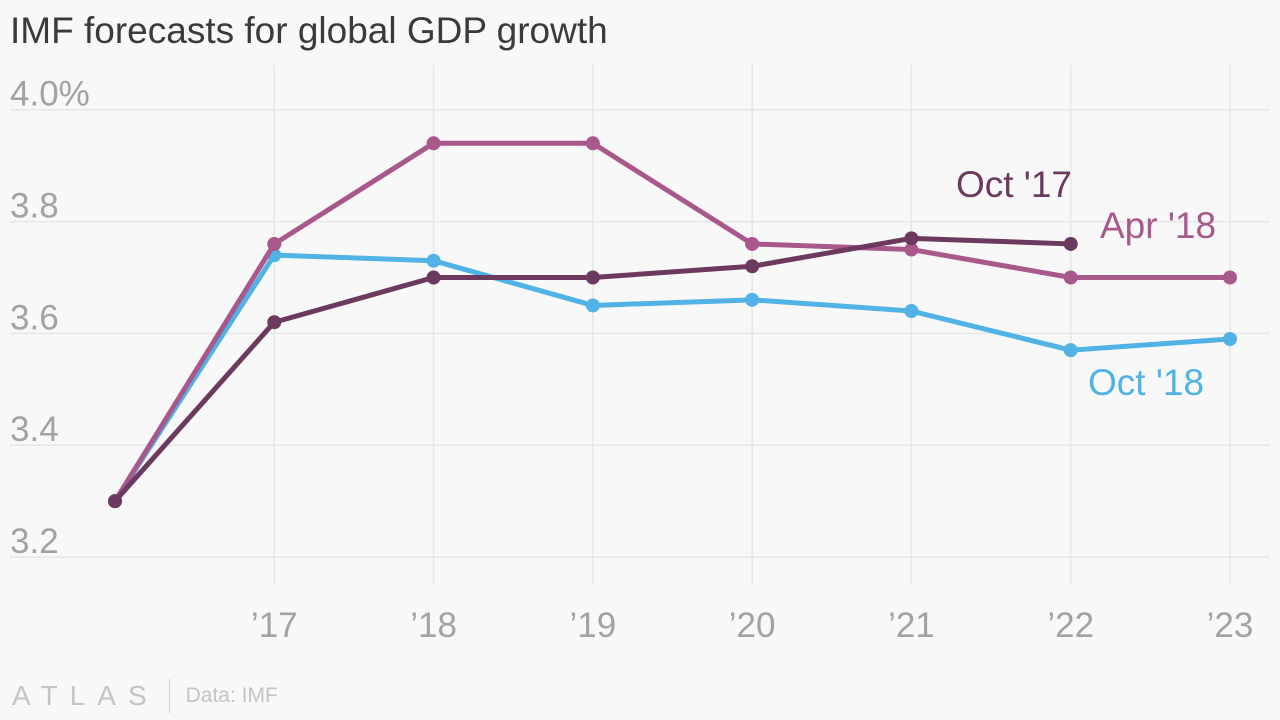  What do you see at coordinates (85, 695) in the screenshot?
I see `atlas-logo: ATLAS` at bounding box center [85, 695].